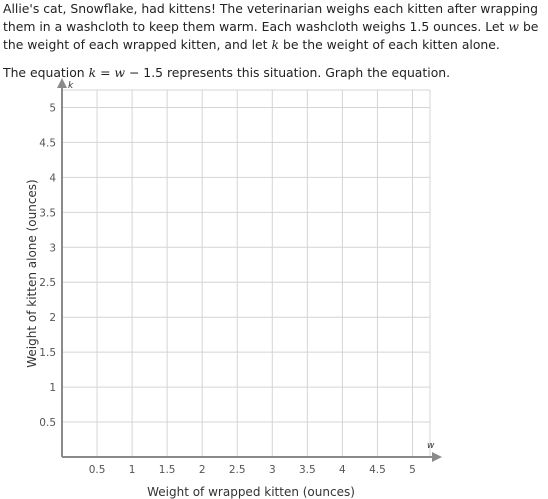  What do you see at coordinates (32, 273) in the screenshot?
I see `y-axis-label: Weight of kitten alone (ounces)` at bounding box center [32, 273].